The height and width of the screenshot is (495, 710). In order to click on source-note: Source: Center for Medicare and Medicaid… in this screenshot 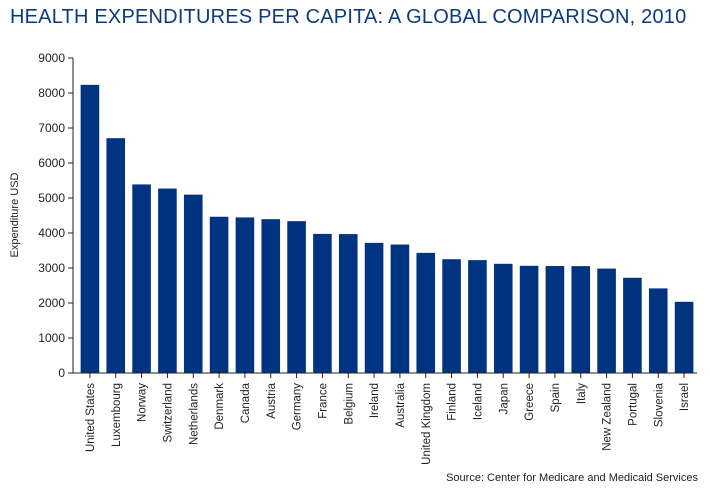, I will do `click(572, 478)`.